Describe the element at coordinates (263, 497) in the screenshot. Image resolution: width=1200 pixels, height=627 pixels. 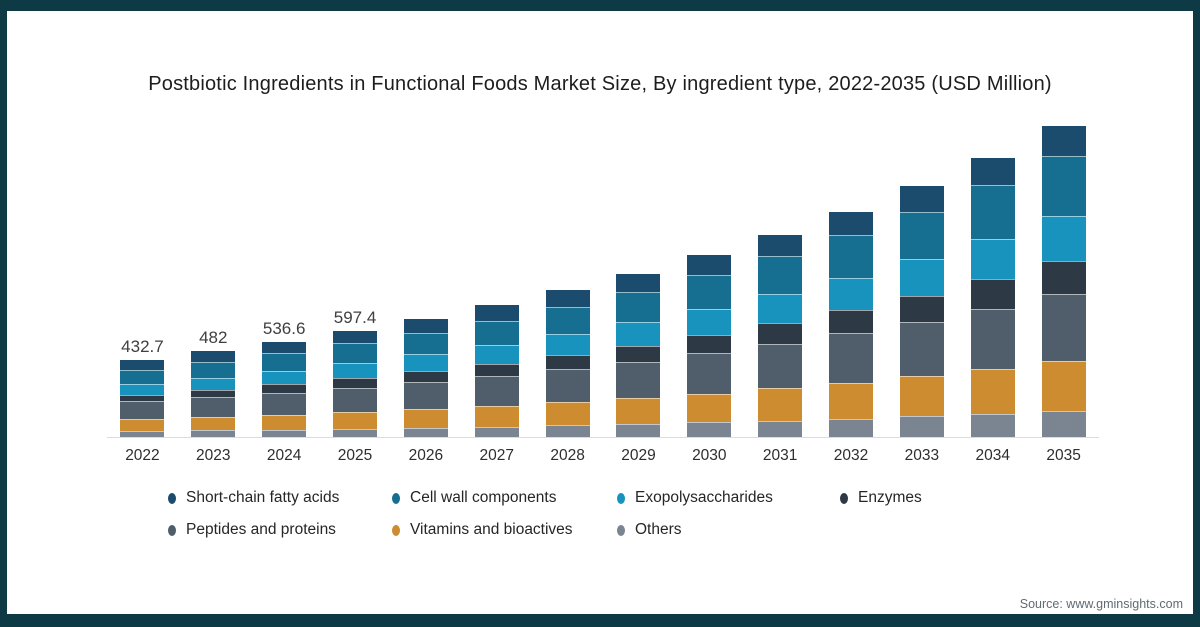
I see `legend-label: Short-chain fatty acids` at that location.